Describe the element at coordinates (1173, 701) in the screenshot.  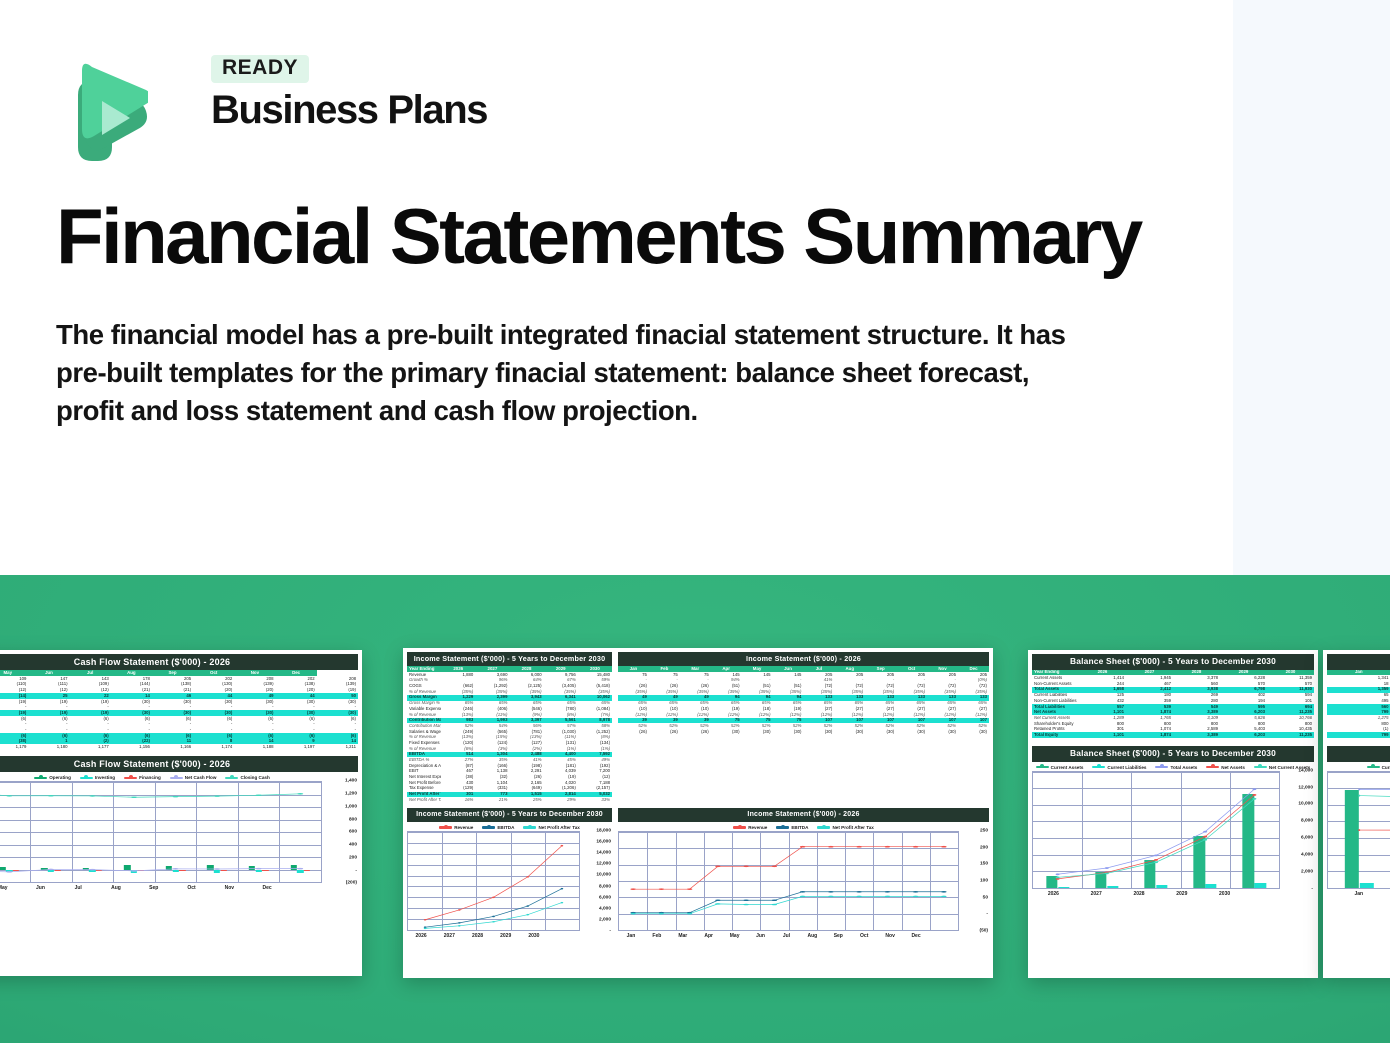
I see `table-row: Non-Current Liabilities 432 359 280 194 101` at that location.